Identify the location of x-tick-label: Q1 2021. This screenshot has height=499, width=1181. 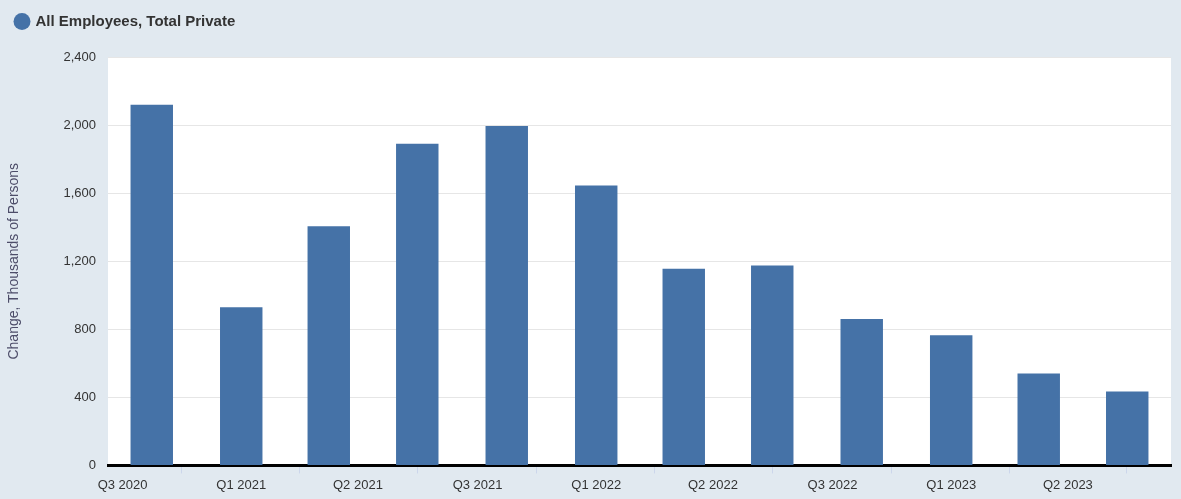
(241, 484).